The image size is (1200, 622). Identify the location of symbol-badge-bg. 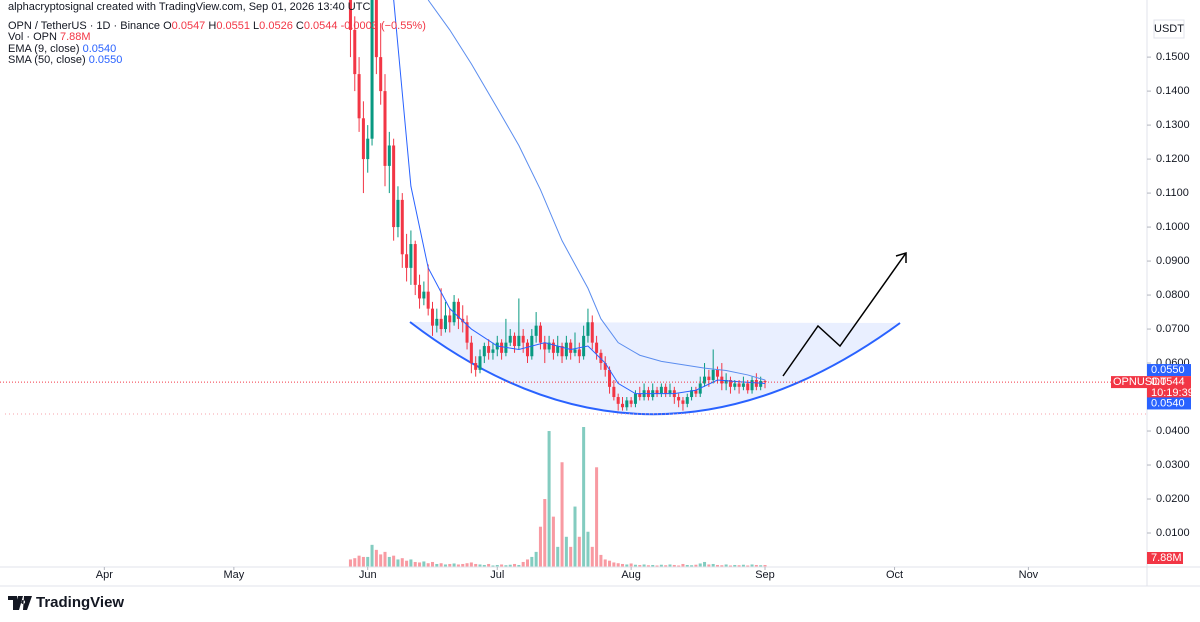
(1129, 382).